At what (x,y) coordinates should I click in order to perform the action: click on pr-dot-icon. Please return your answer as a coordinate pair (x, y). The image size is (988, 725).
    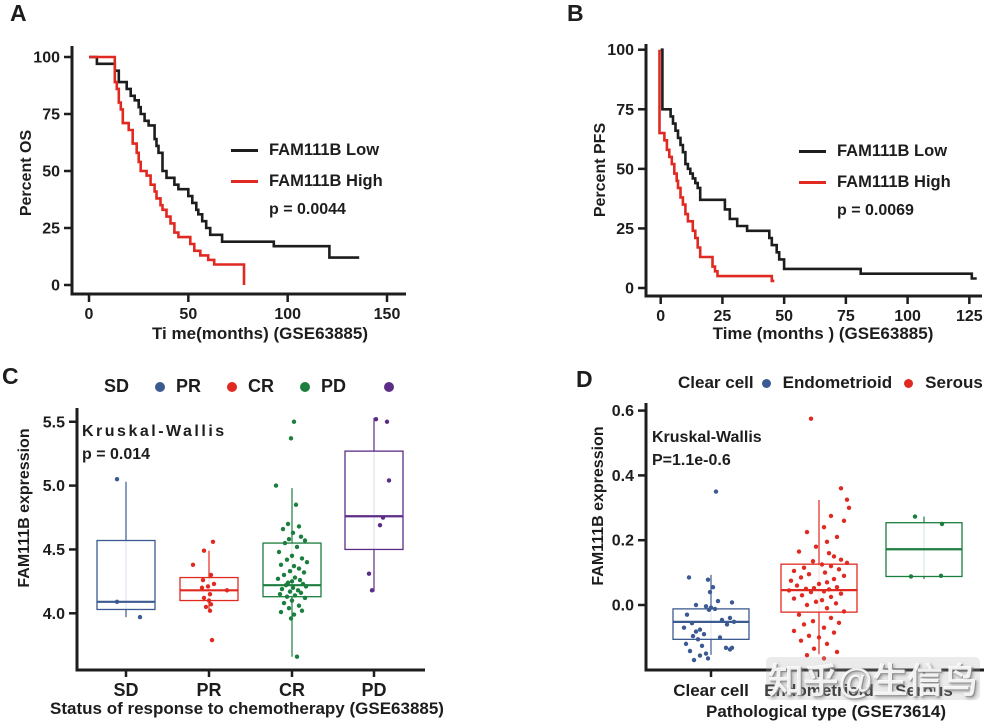
    Looking at the image, I should click on (232, 386).